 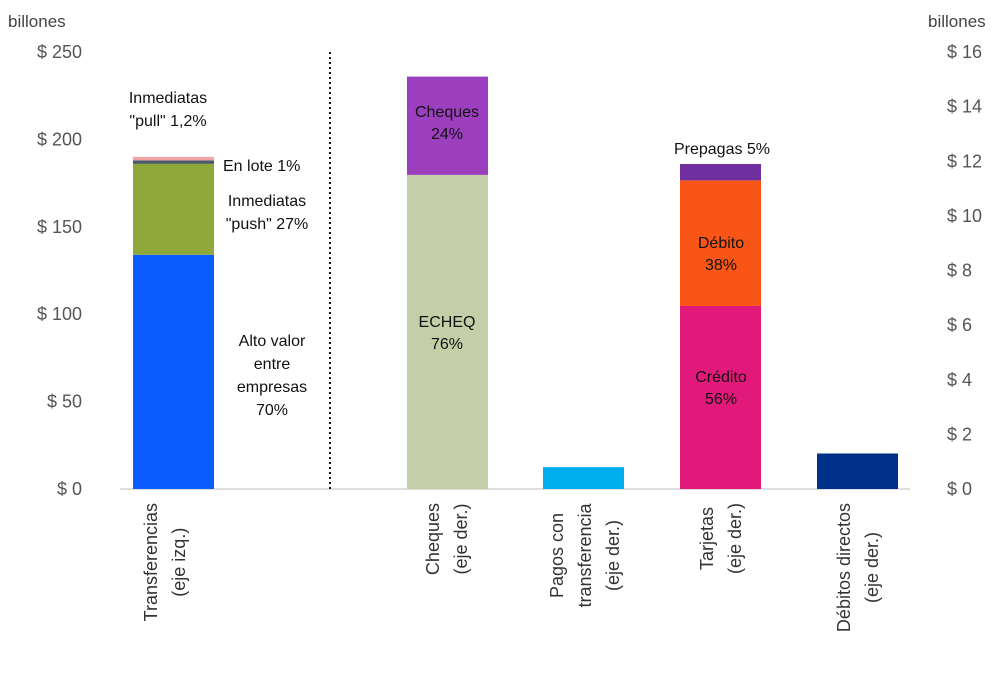 I want to click on category-label: Pagos con transferencia (eje der.), so click(x=585, y=555).